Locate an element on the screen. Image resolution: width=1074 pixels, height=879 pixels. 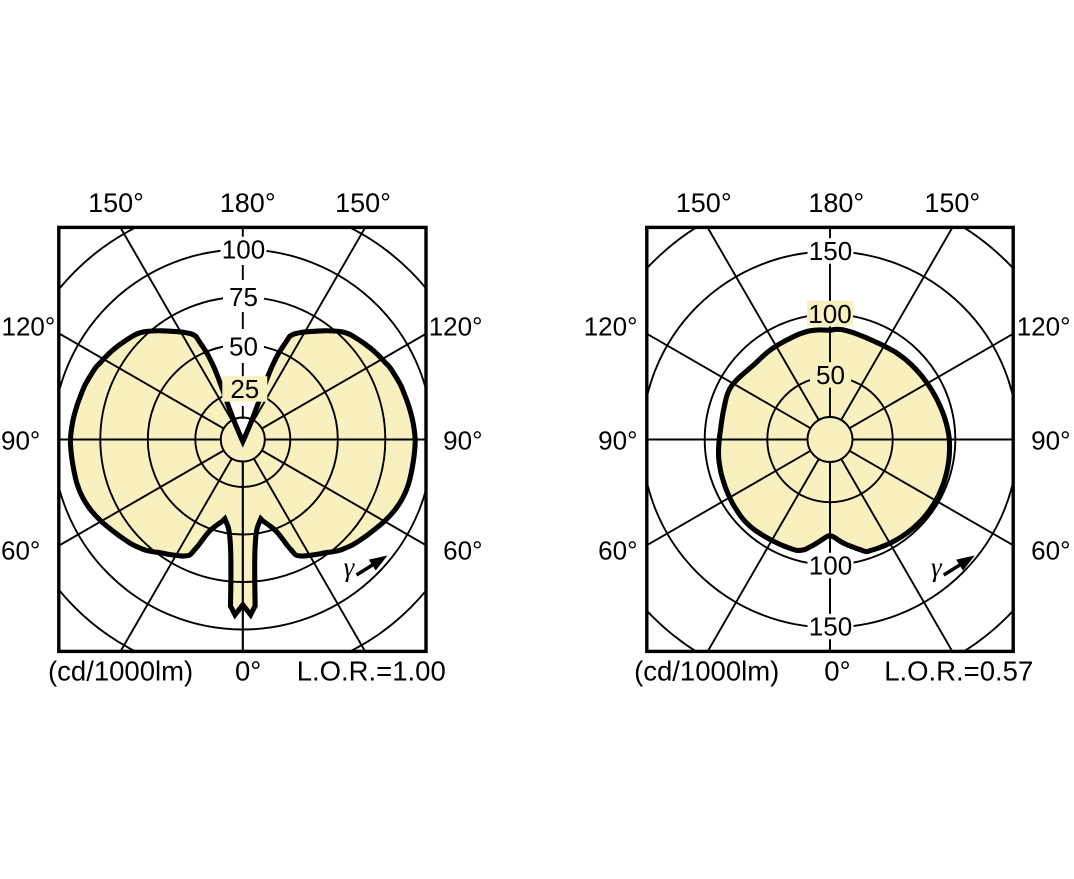
svg-text: 75 is located at coordinates (243, 297).